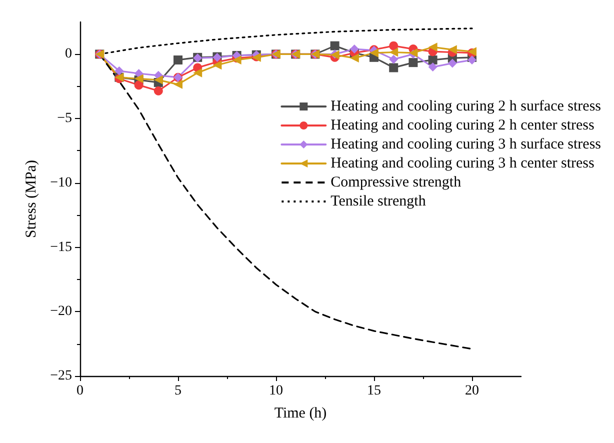  What do you see at coordinates (374, 391) in the screenshot?
I see `x-tick-label: 15` at bounding box center [374, 391].